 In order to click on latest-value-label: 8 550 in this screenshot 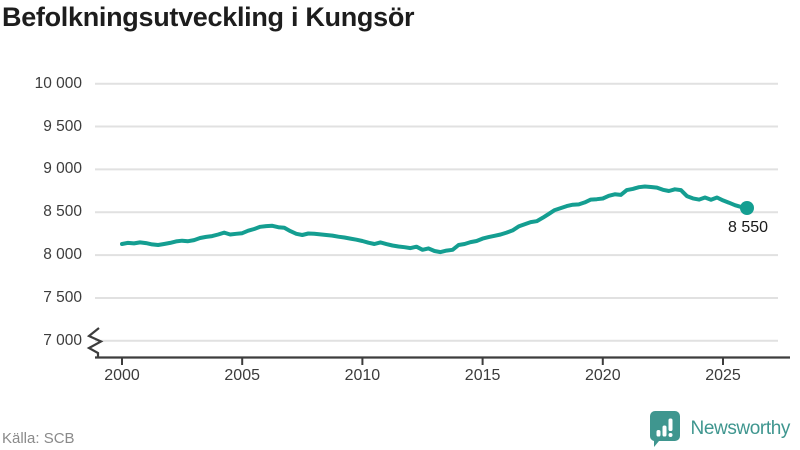, I will do `click(748, 227)`.